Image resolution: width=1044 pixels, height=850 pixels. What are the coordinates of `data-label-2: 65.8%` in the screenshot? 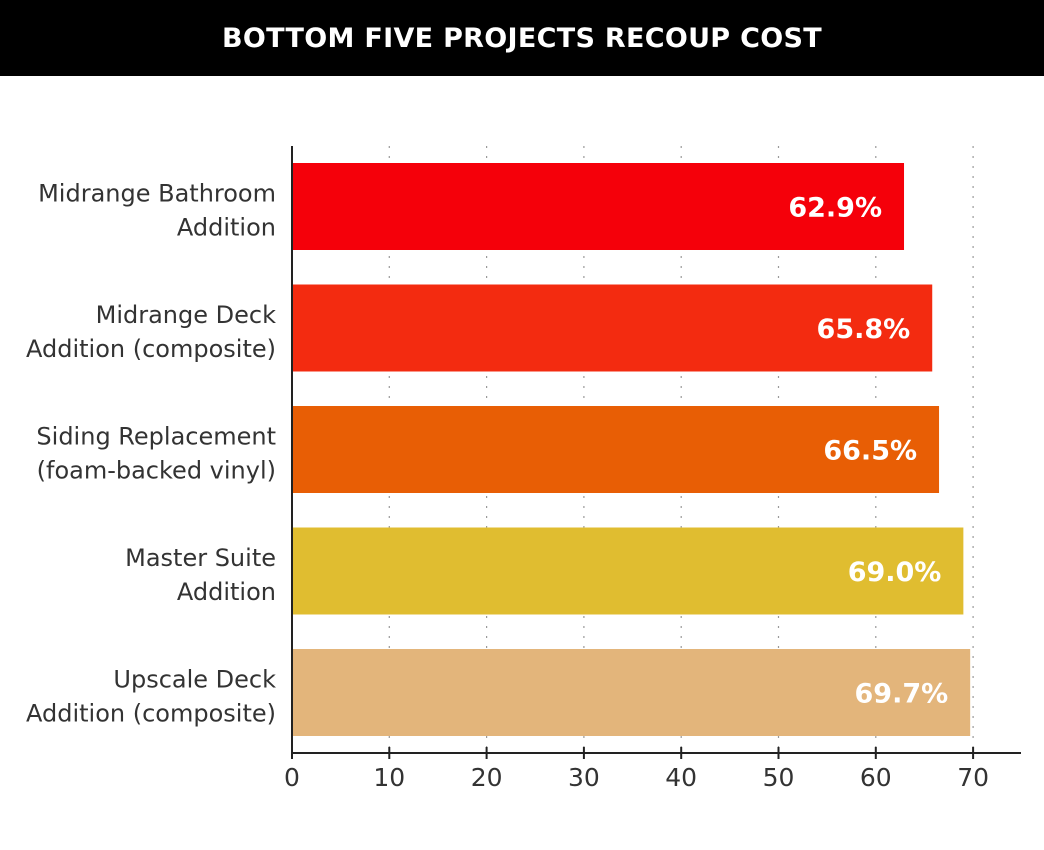 It's located at (864, 329).